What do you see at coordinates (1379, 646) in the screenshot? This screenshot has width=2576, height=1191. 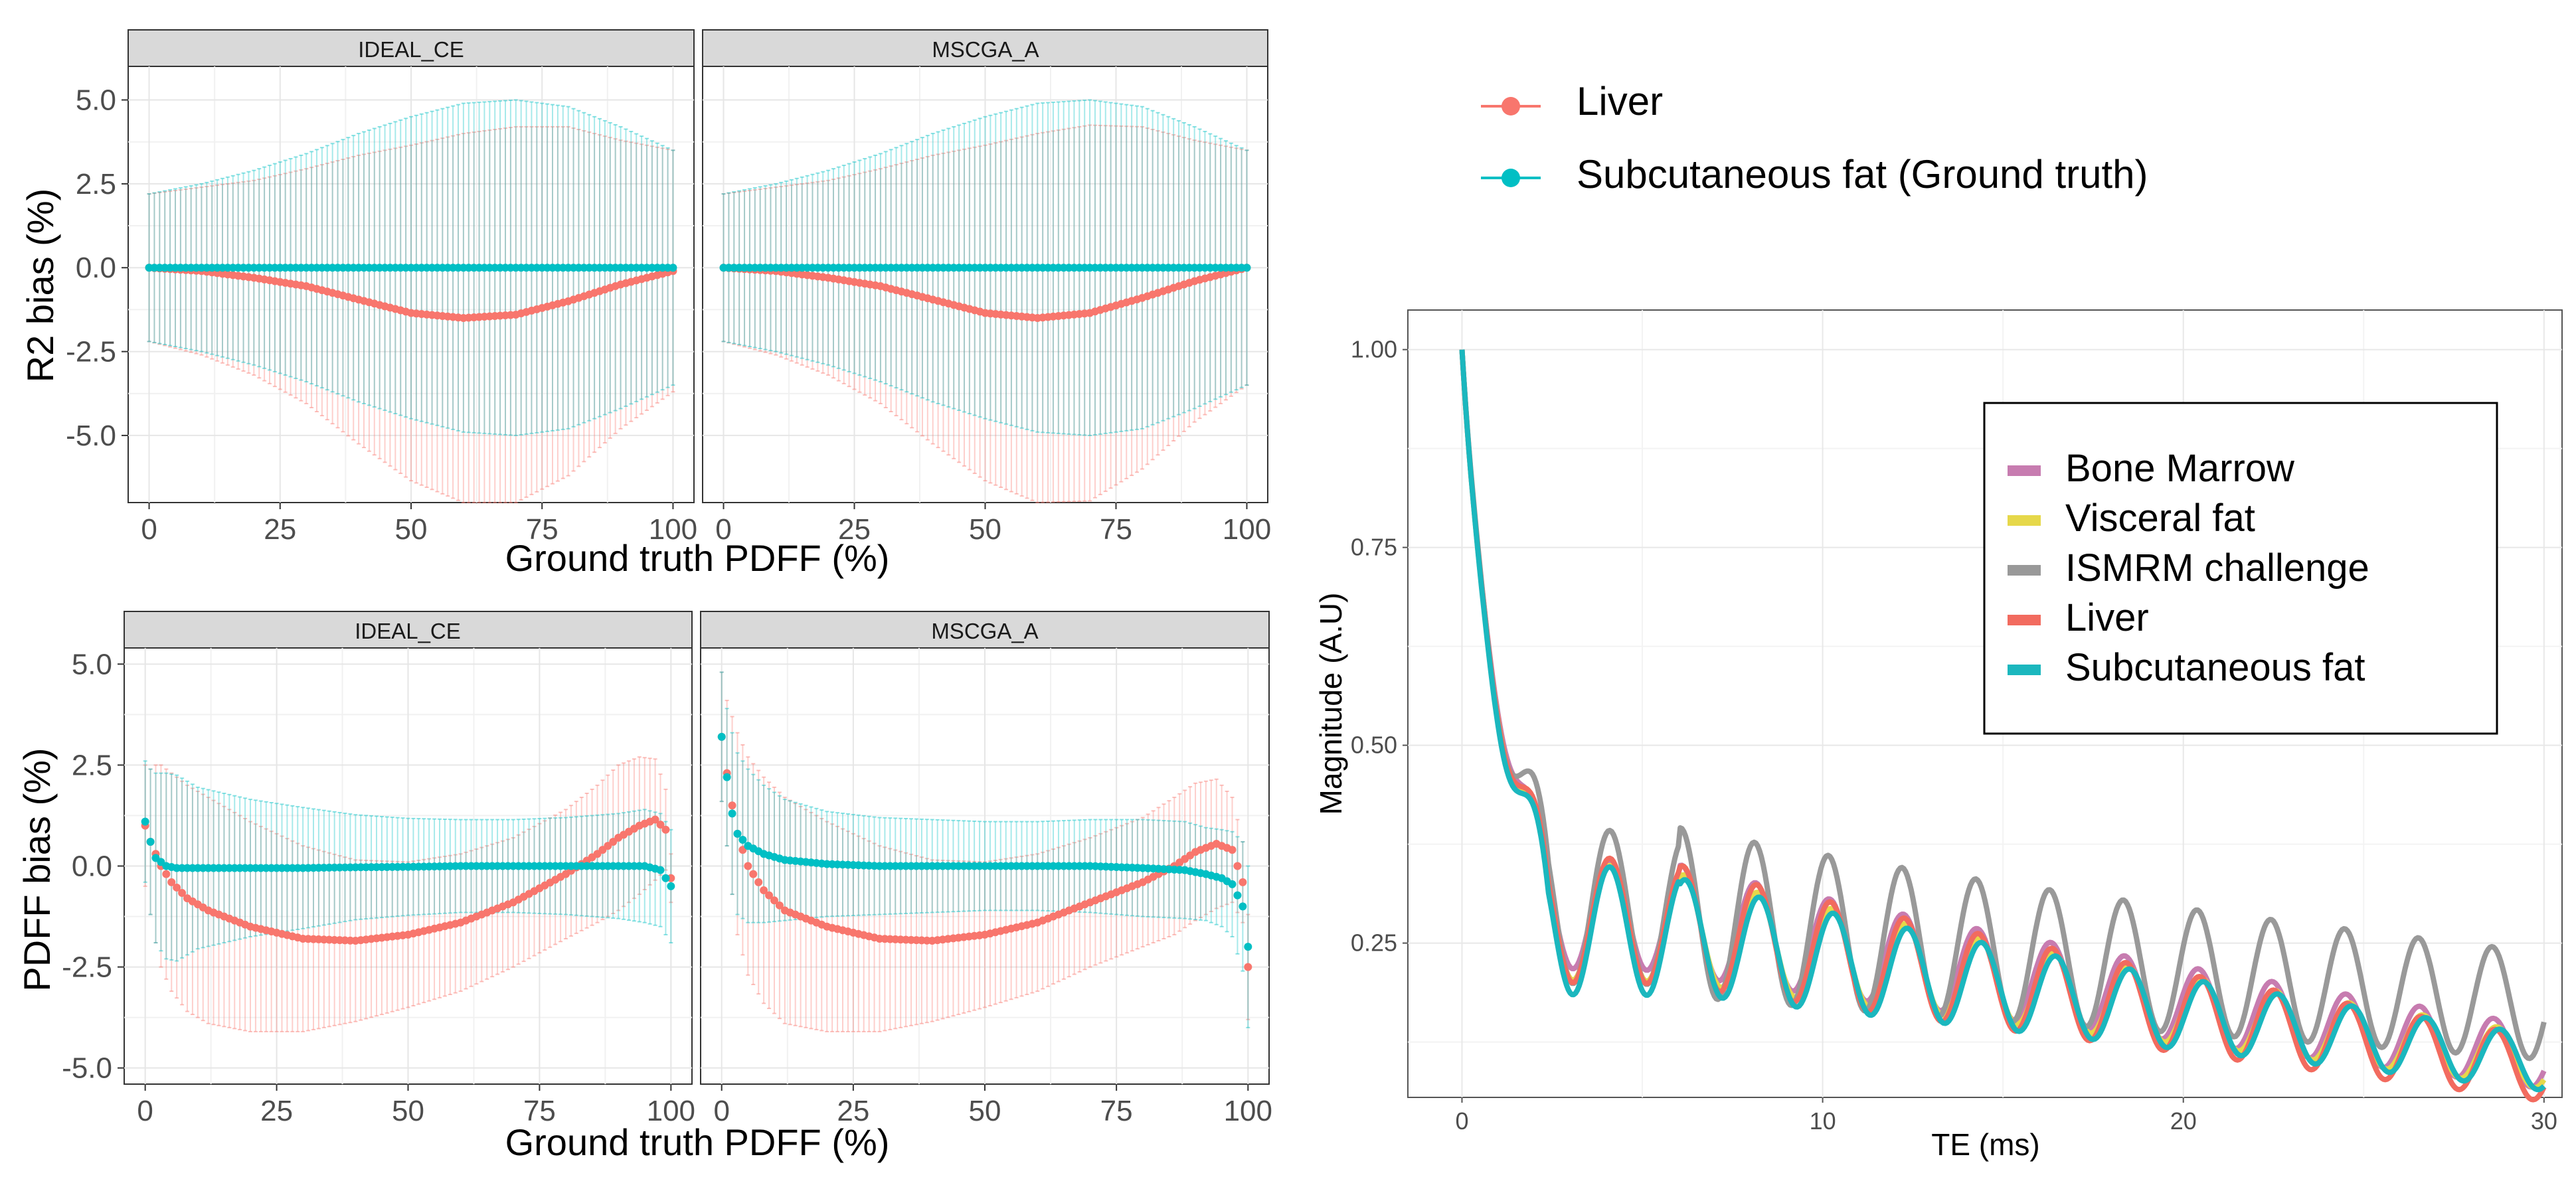 I see `y-axis-ticks: 1.00 0.75 0.50 0.25` at bounding box center [1379, 646].